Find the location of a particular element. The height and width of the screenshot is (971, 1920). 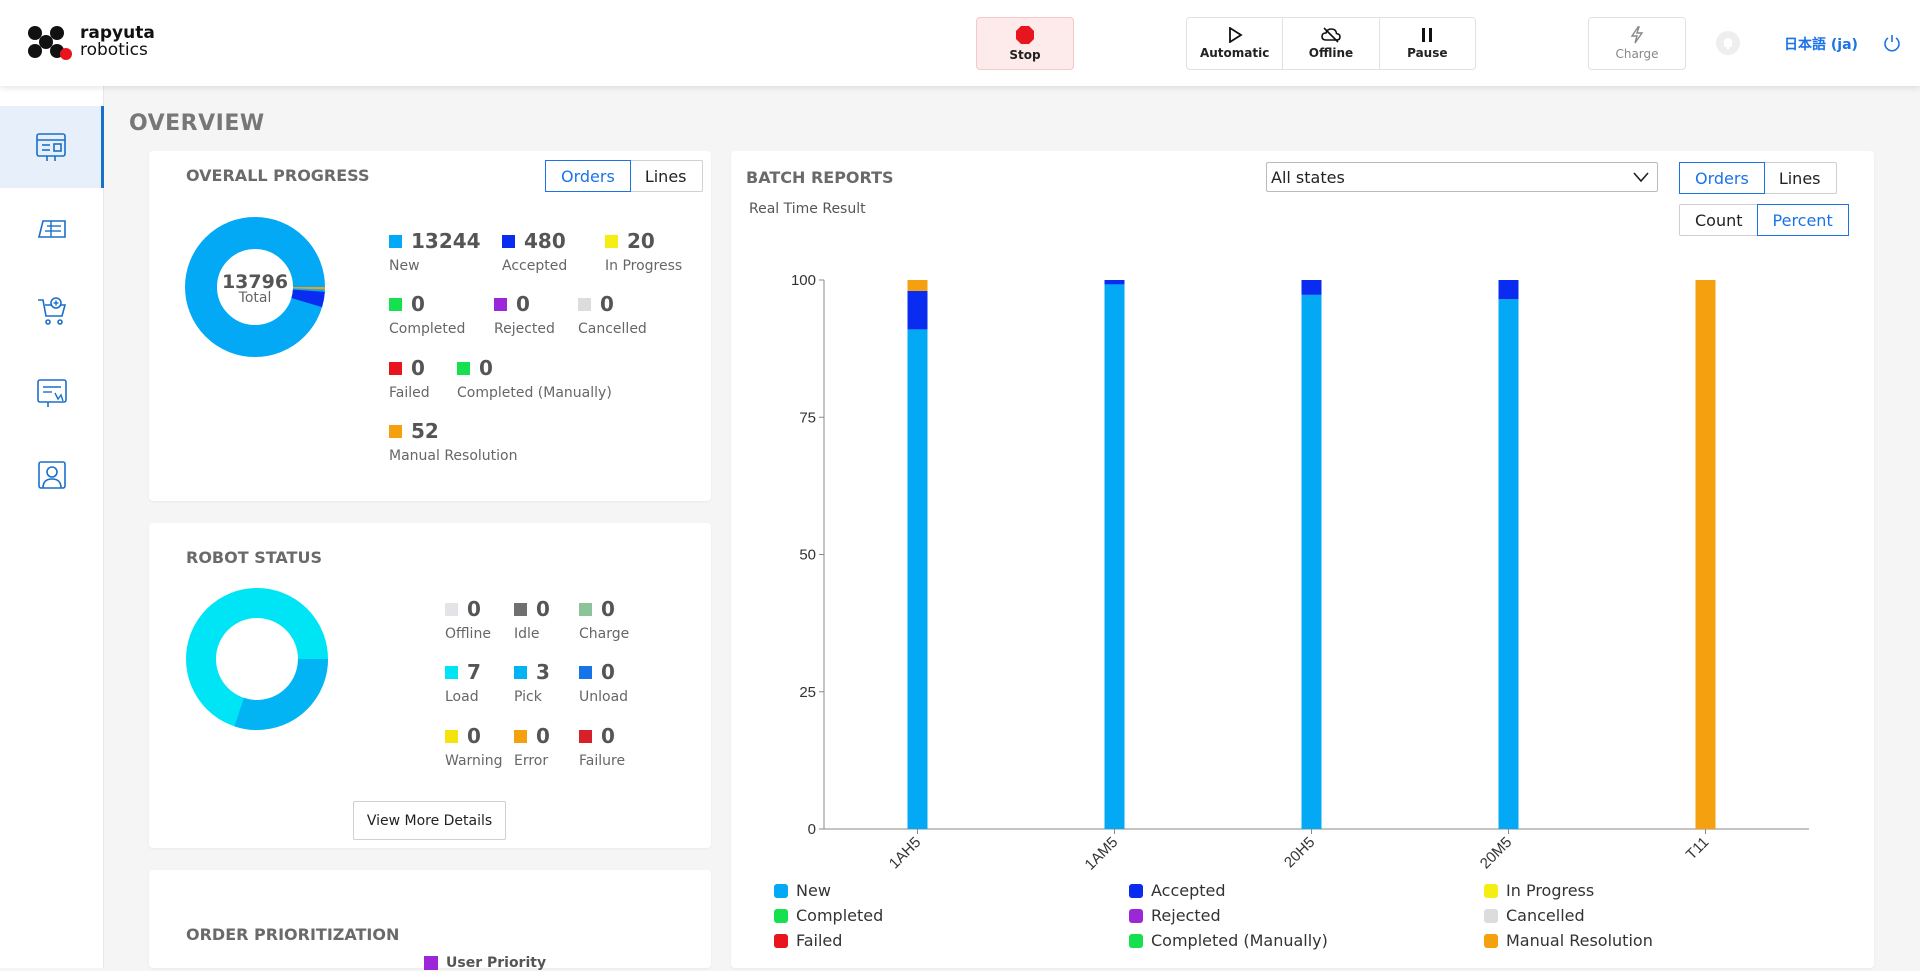

user-icon is located at coordinates (52, 475).